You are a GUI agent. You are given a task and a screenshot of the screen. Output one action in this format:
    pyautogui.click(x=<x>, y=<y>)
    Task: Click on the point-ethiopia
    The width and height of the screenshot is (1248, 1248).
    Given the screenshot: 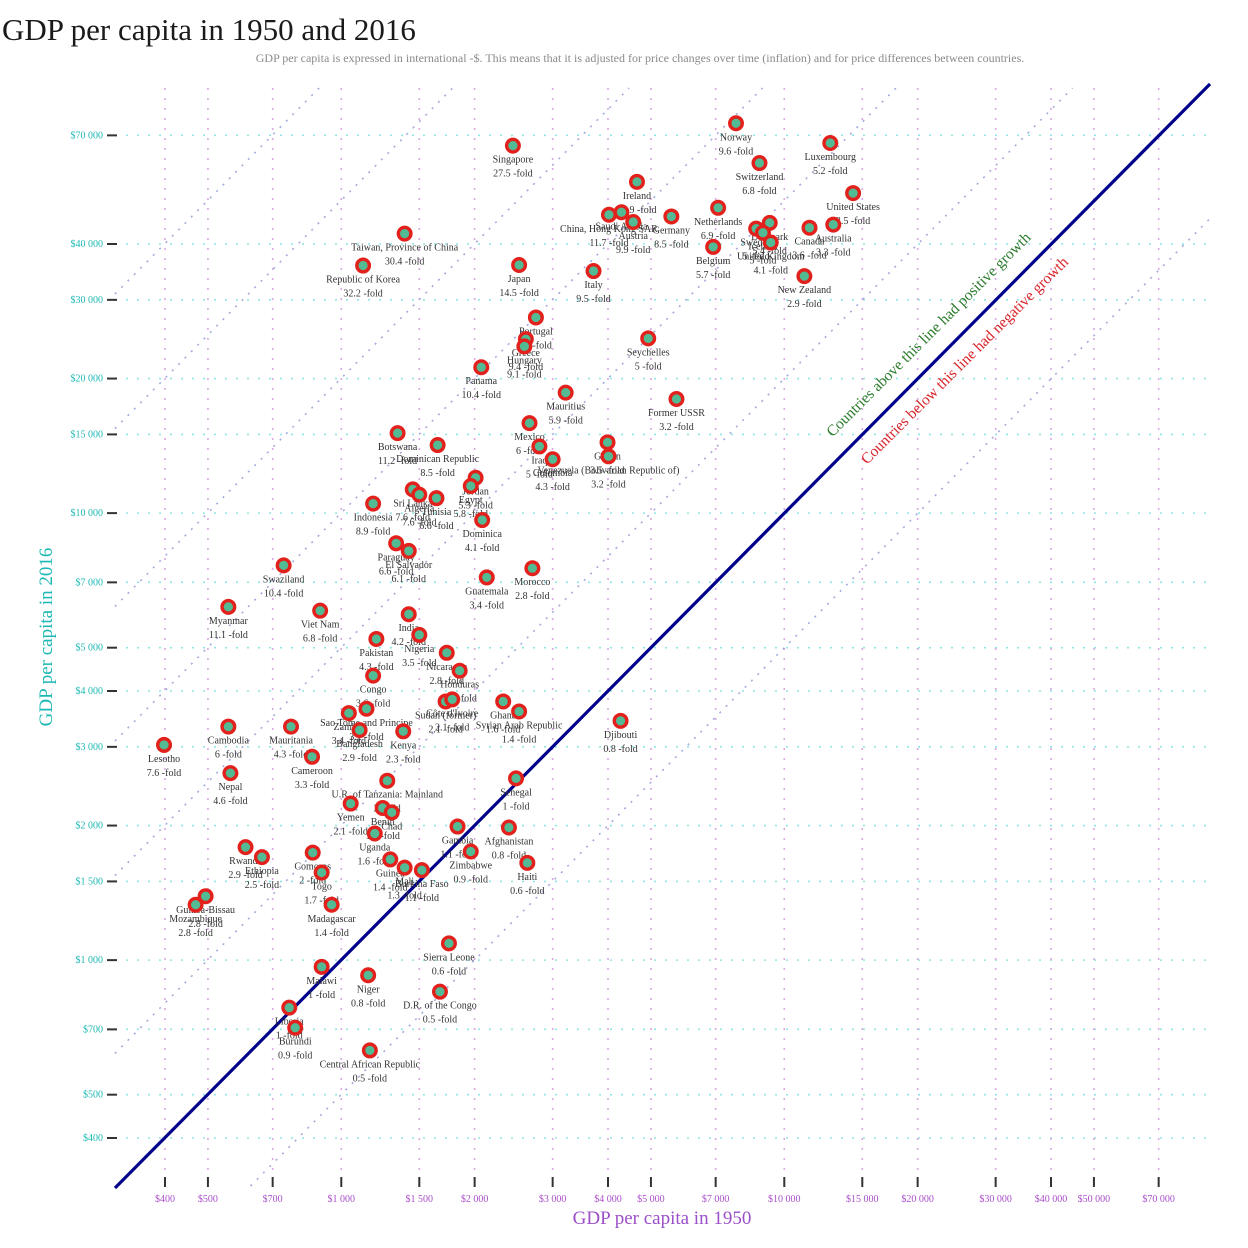 What is the action you would take?
    pyautogui.click(x=261, y=857)
    